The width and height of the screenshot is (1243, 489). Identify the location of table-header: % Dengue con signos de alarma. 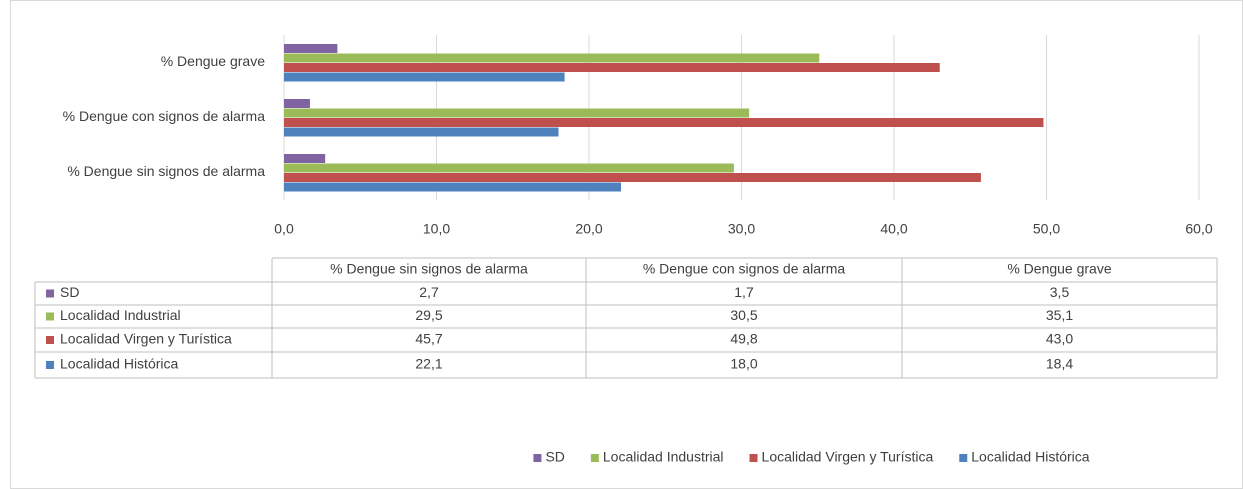
(744, 269).